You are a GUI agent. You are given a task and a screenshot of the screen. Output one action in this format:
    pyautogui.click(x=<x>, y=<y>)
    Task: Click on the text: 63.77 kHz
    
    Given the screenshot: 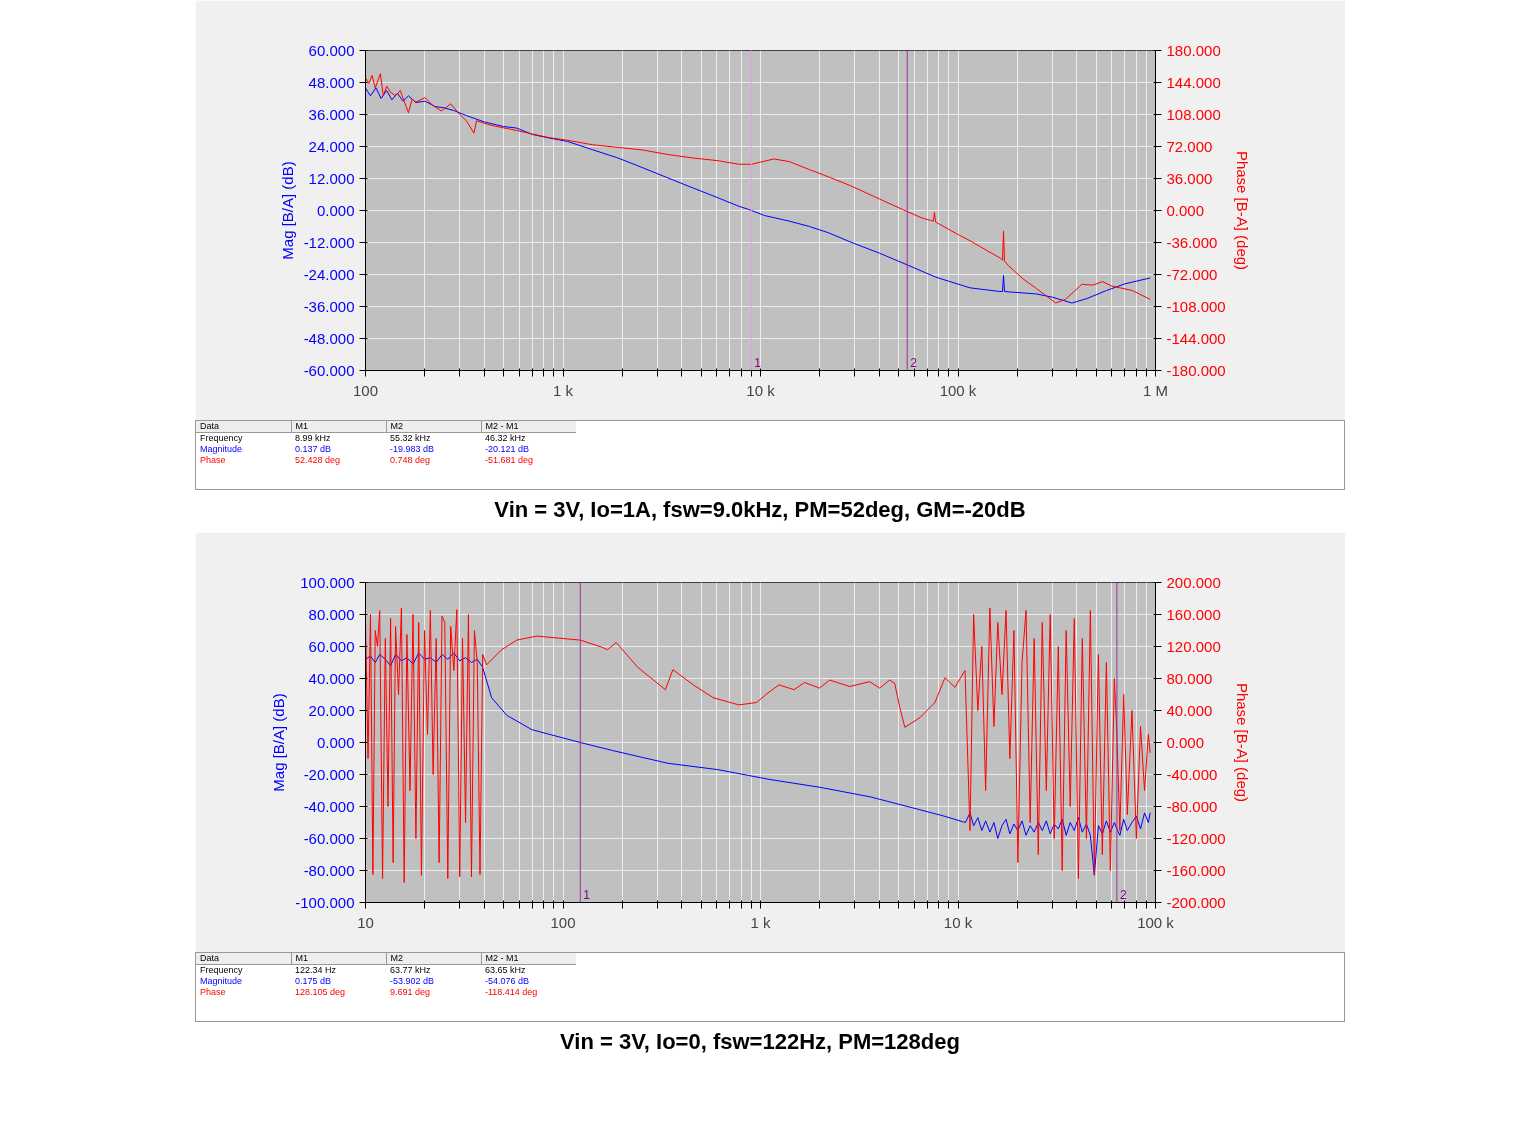 What is the action you would take?
    pyautogui.click(x=410, y=970)
    